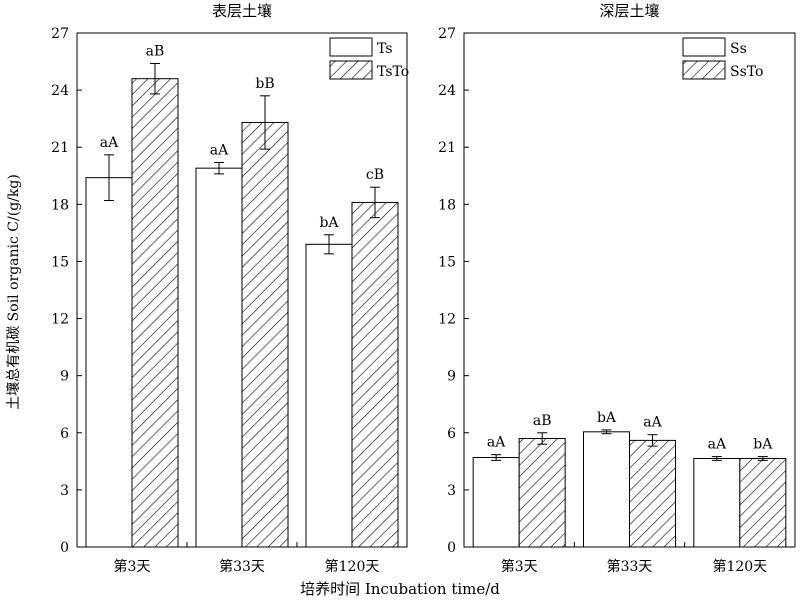 The image size is (800, 601). Describe the element at coordinates (264, 84) in the screenshot. I see `significance-label: bB` at that location.